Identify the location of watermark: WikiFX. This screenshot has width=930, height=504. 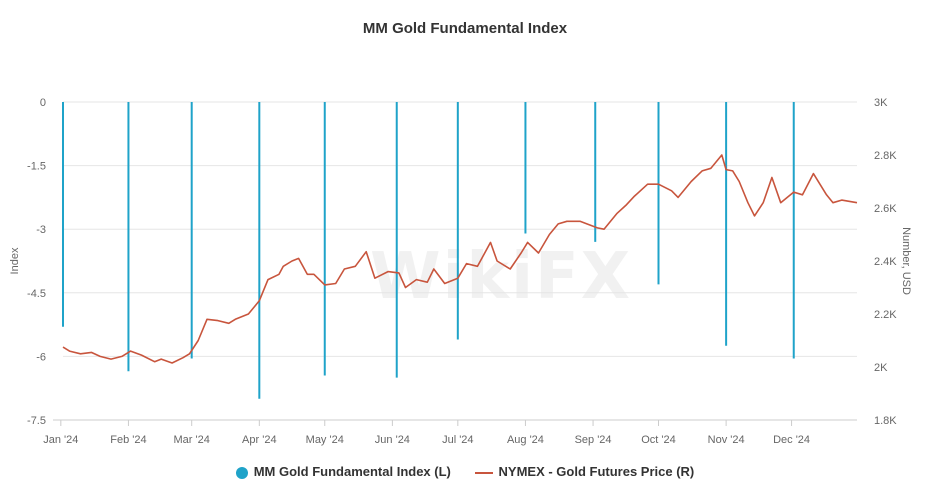
(501, 277).